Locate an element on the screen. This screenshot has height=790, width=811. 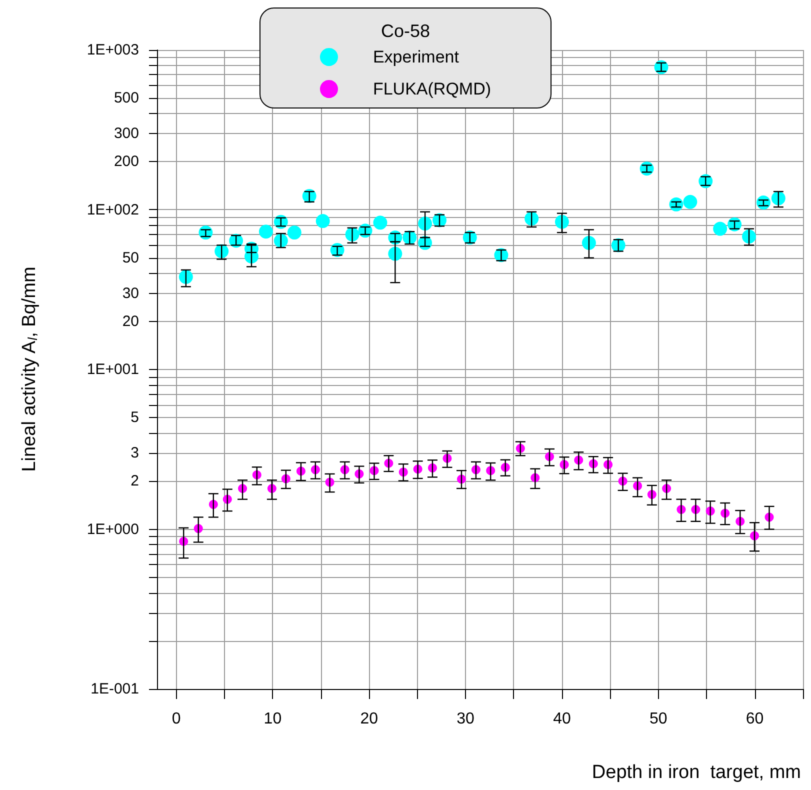
y-tick-label: 3 is located at coordinates (134, 453).